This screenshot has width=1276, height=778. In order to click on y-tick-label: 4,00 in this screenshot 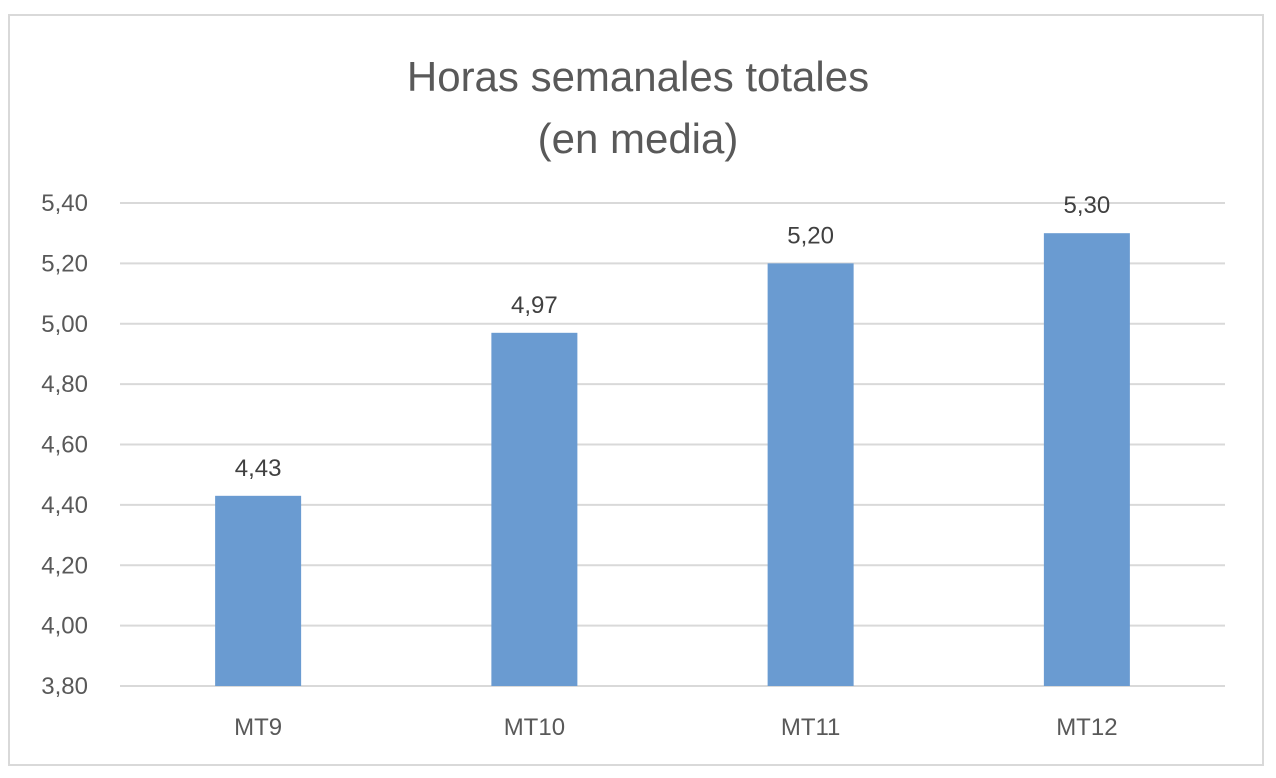, I will do `click(64, 626)`.